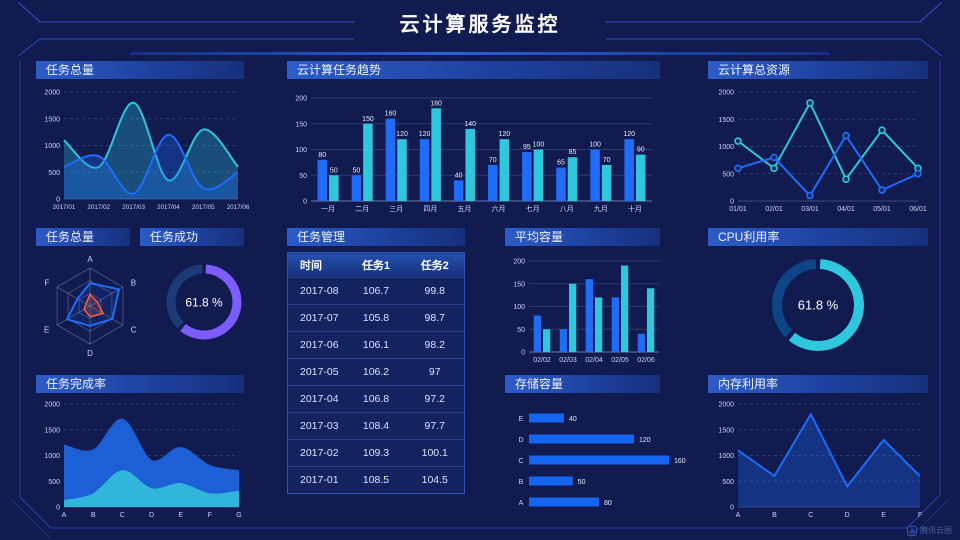  Describe the element at coordinates (586, 311) in the screenshot. I see `avg-capacity-chart: 0 50 100 150 200 02/02 02/03 02/04 02/05 02/06` at that location.